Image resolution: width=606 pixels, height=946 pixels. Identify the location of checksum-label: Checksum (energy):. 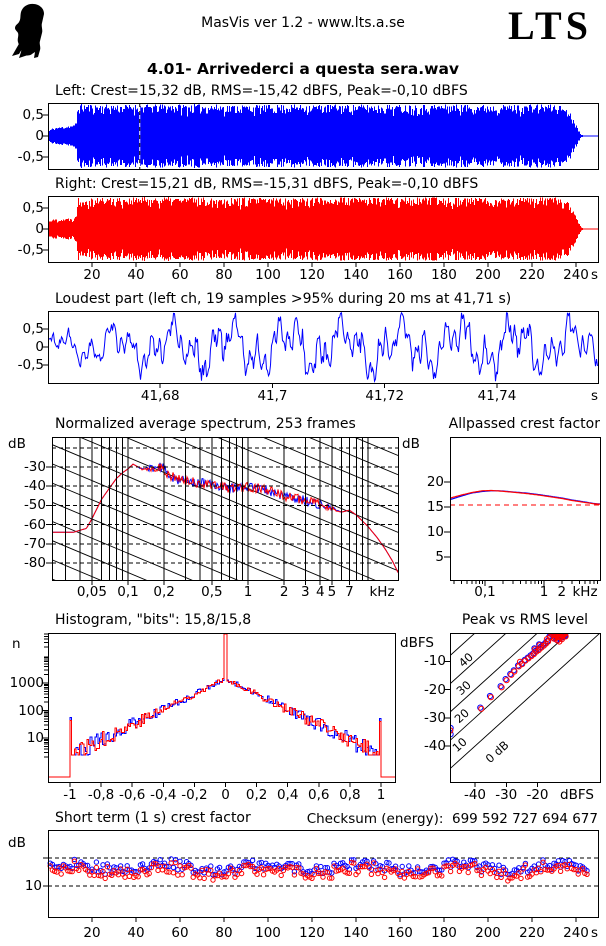
(375, 819).